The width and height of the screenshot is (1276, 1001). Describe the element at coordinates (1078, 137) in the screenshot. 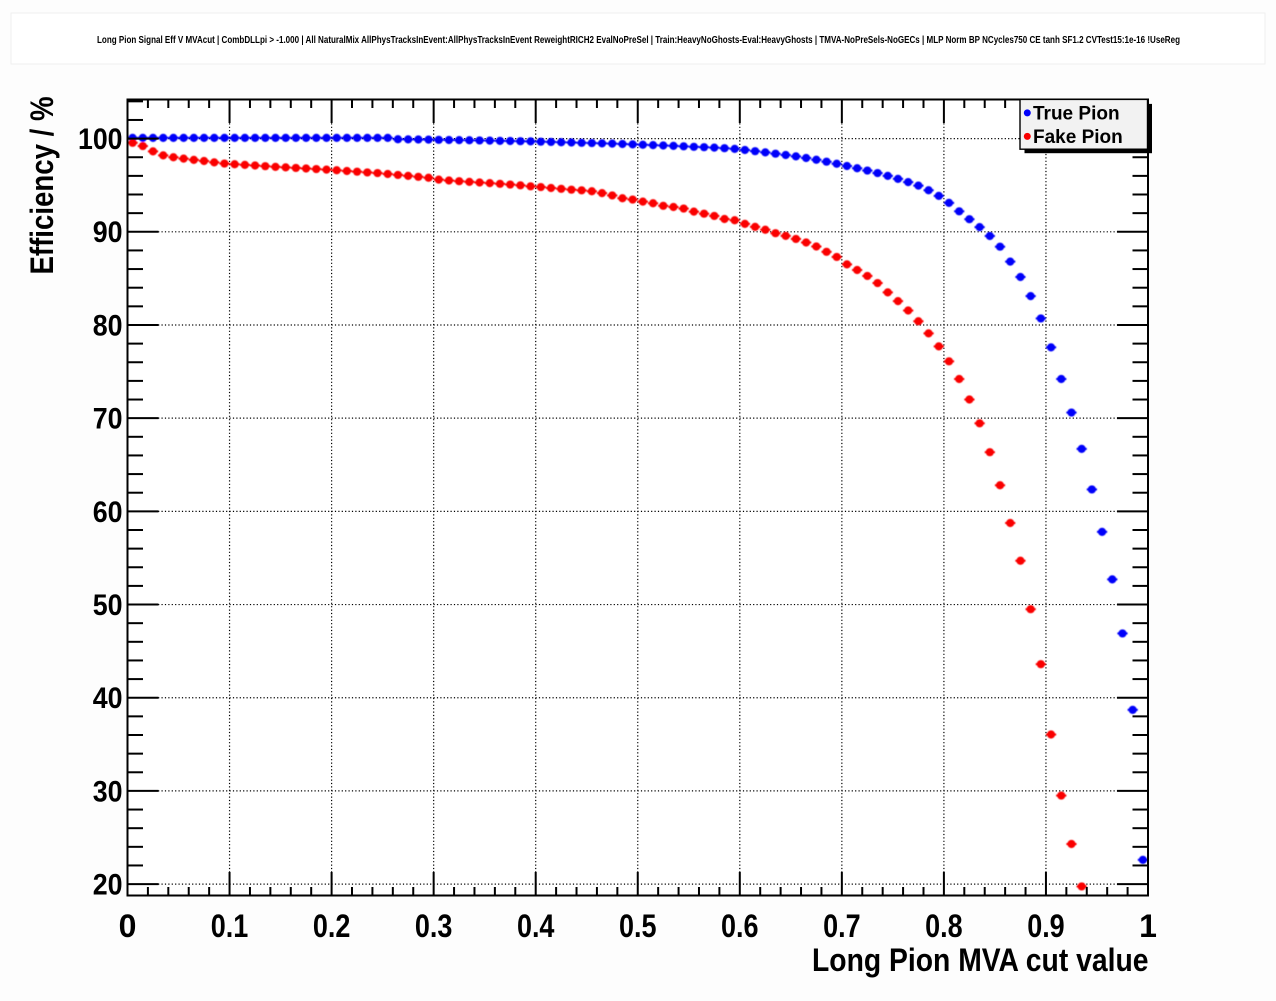

I see `svg-text: Fake Pion` at that location.